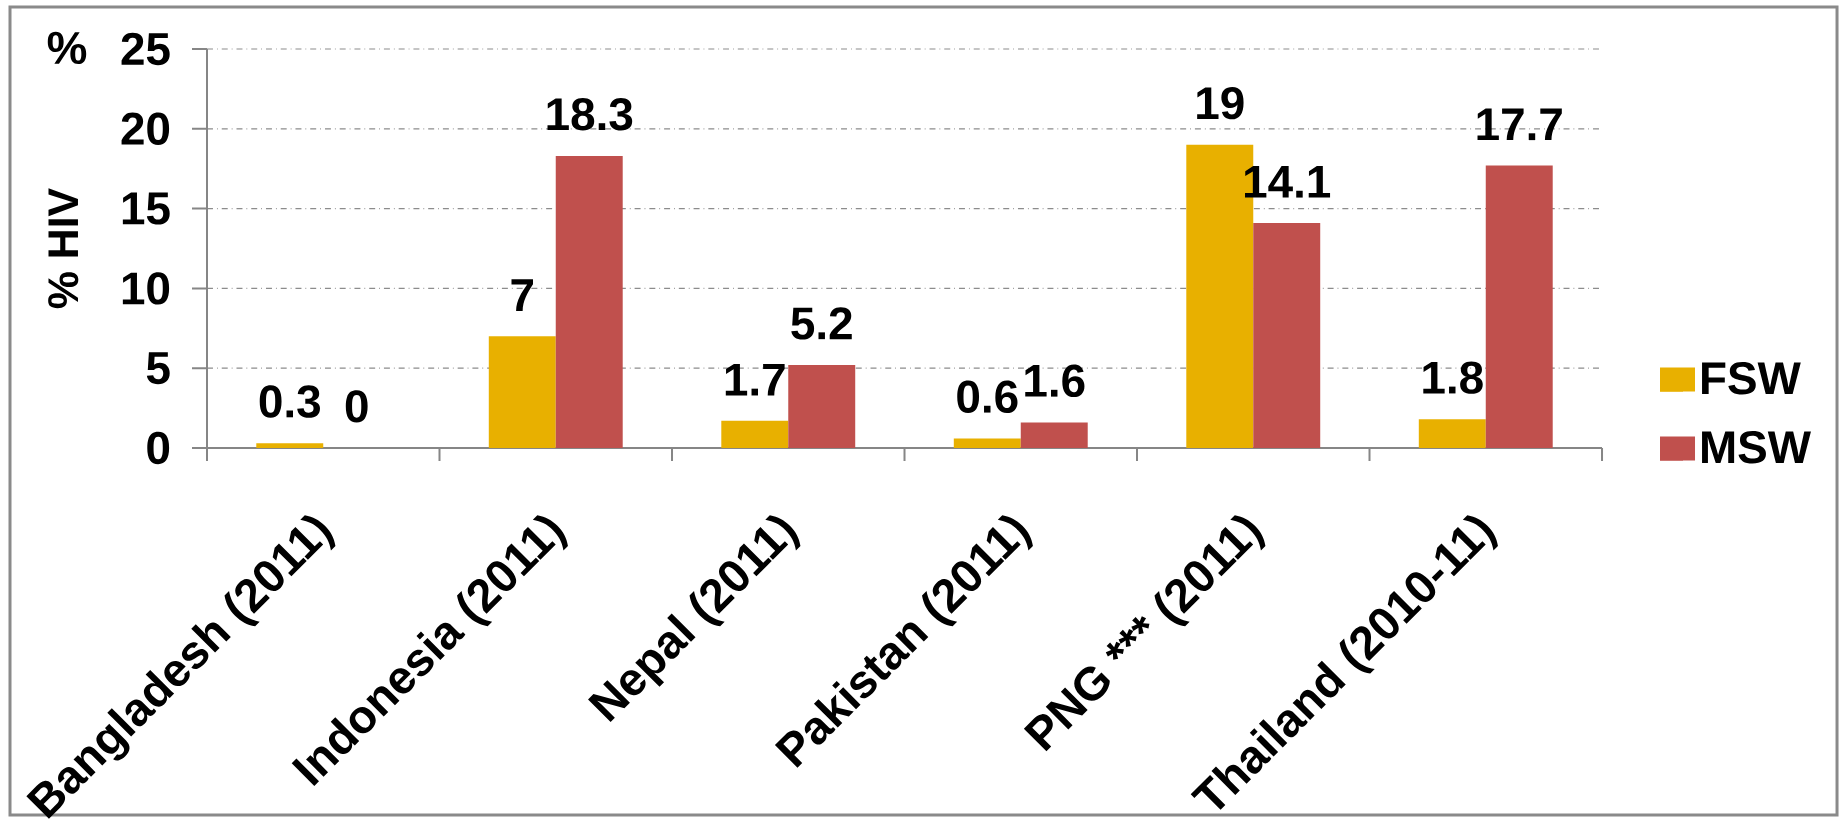 The width and height of the screenshot is (1847, 823). What do you see at coordinates (522, 295) in the screenshot?
I see `data-label: 7` at bounding box center [522, 295].